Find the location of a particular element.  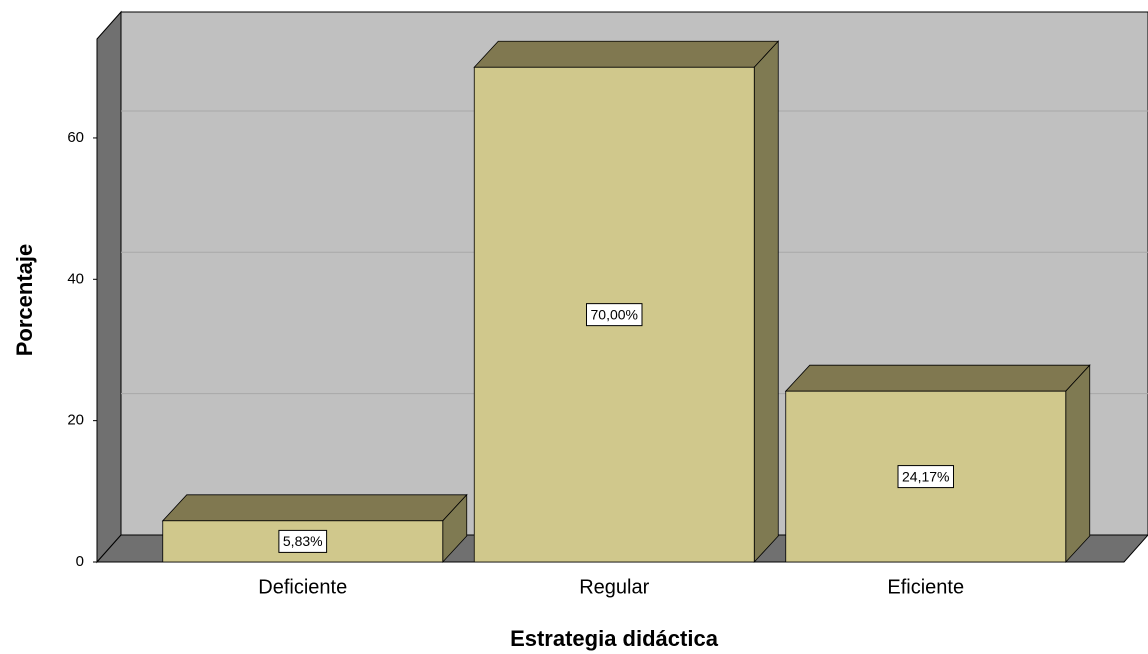

y-tick-label: 40 is located at coordinates (75, 278).